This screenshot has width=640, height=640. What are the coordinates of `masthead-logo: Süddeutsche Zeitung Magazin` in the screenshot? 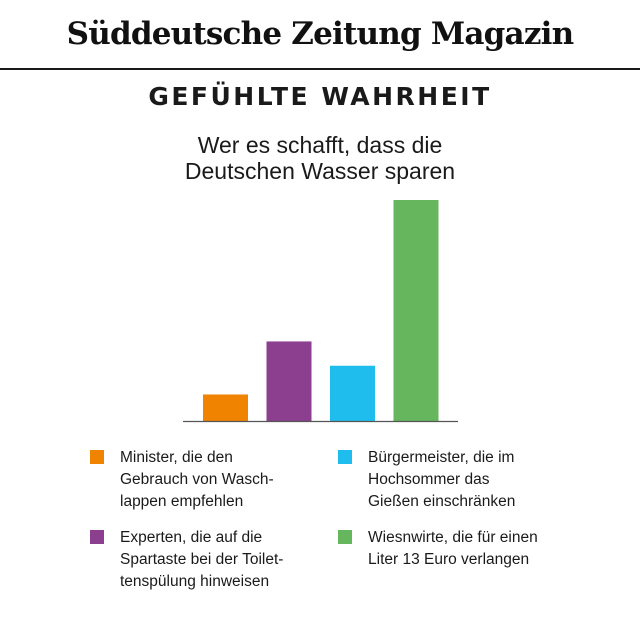 It's located at (320, 34).